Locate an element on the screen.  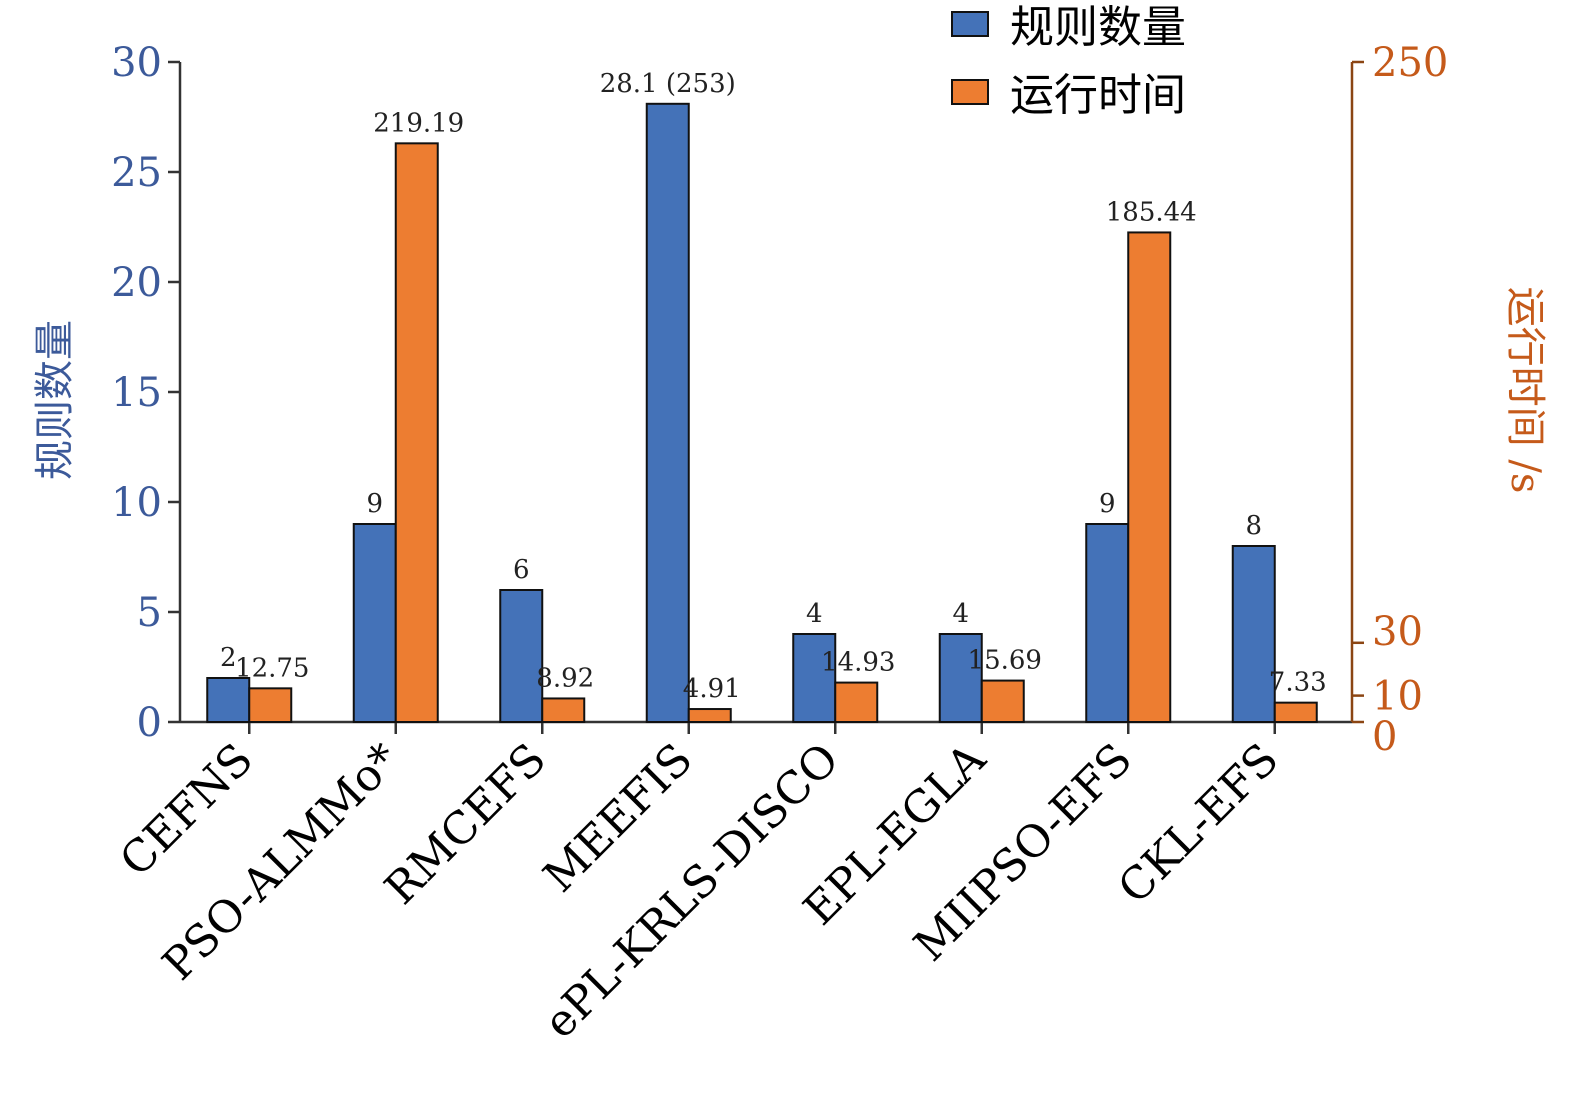
left-tick-label: 5 is located at coordinates (149, 613).